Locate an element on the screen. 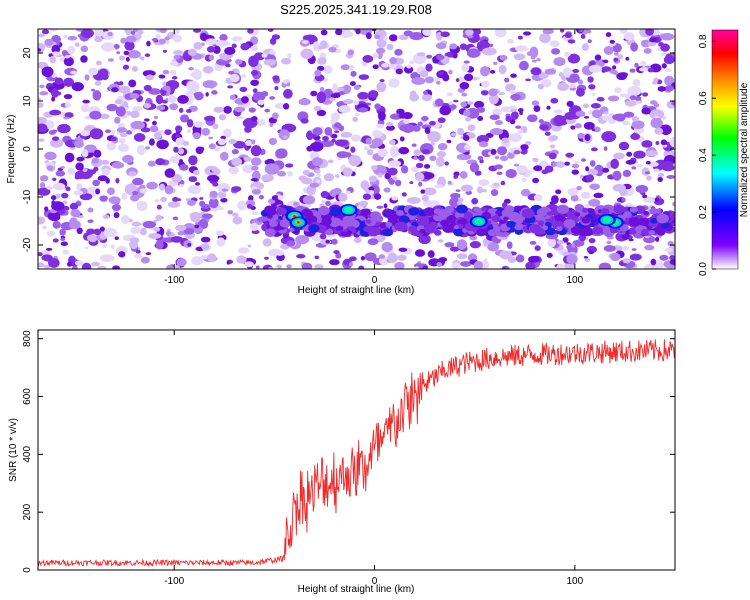 The height and width of the screenshot is (600, 750). x-tick-label: 0 is located at coordinates (375, 280).